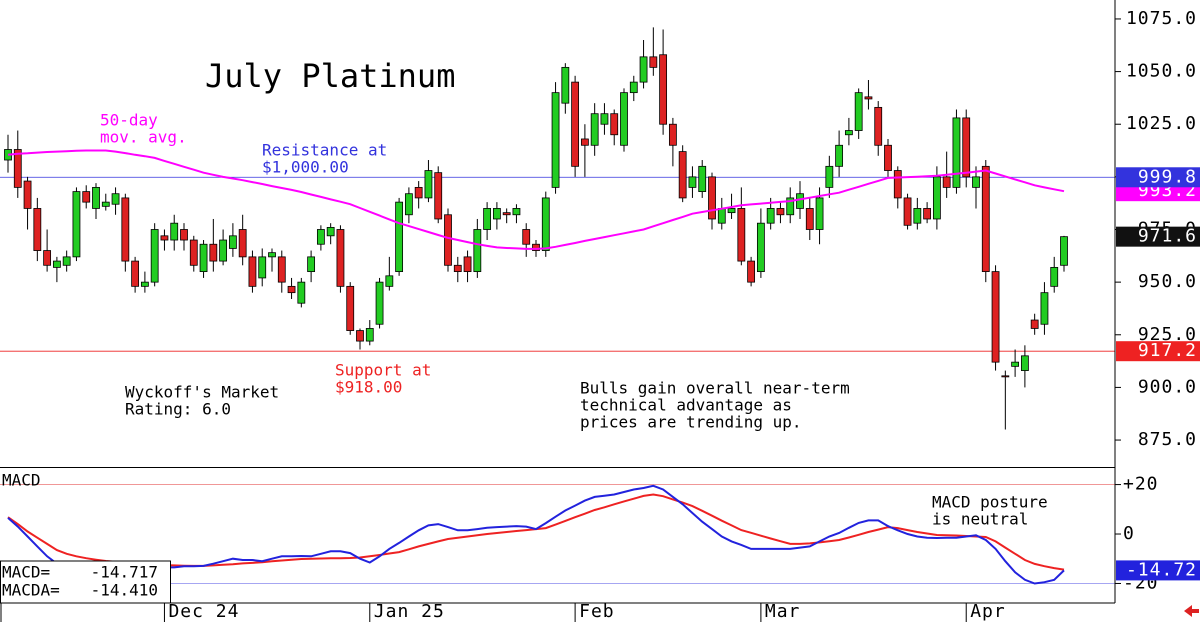  I want to click on y-tick-label: 875.0, so click(1167, 439).